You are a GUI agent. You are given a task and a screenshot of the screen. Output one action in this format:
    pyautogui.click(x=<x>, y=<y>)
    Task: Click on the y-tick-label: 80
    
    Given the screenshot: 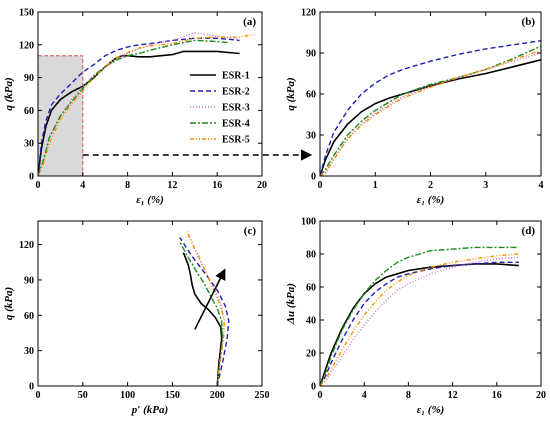 What is the action you would take?
    pyautogui.click(x=311, y=255)
    